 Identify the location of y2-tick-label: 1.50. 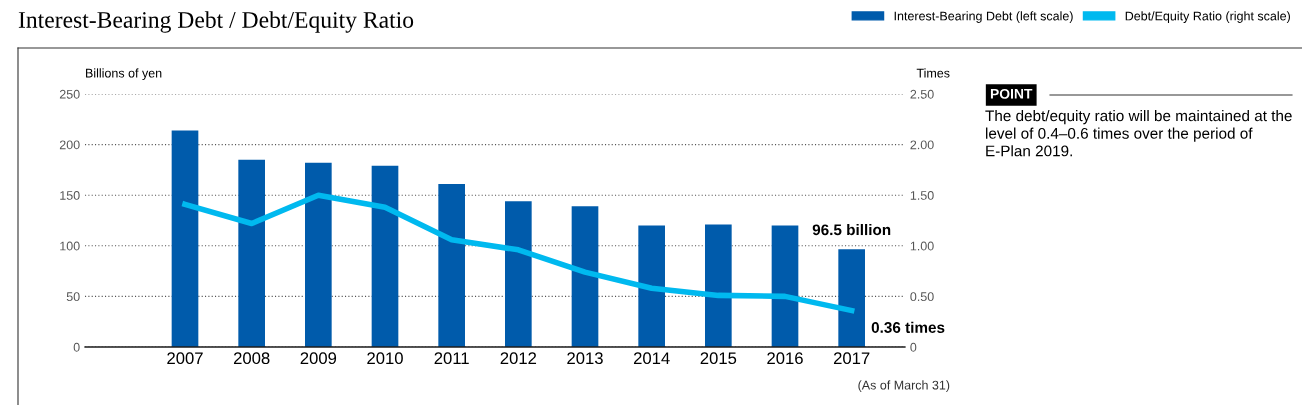
(922, 195).